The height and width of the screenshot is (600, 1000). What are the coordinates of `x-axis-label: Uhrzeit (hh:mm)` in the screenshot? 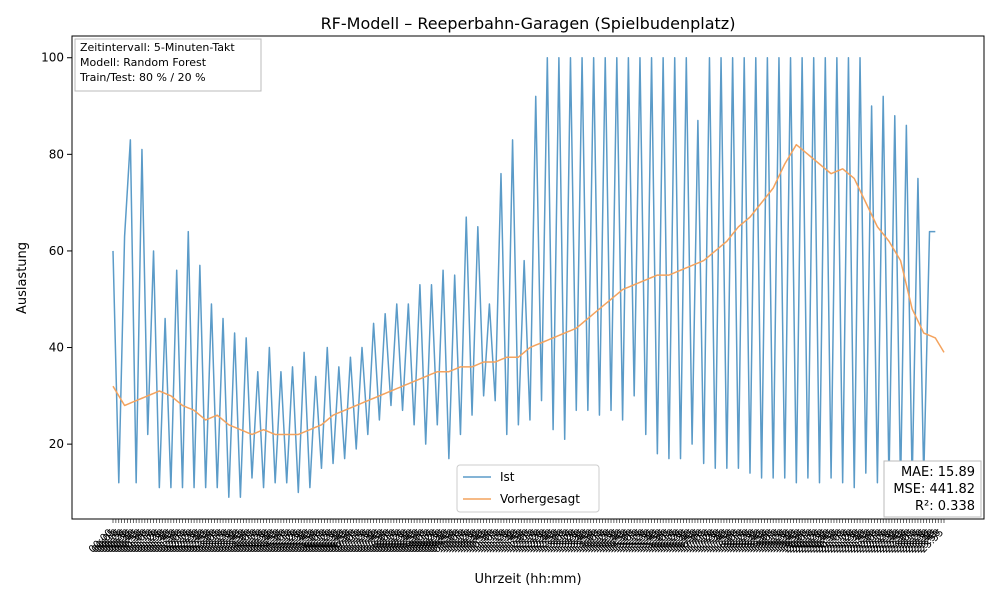 It's located at (527, 579).